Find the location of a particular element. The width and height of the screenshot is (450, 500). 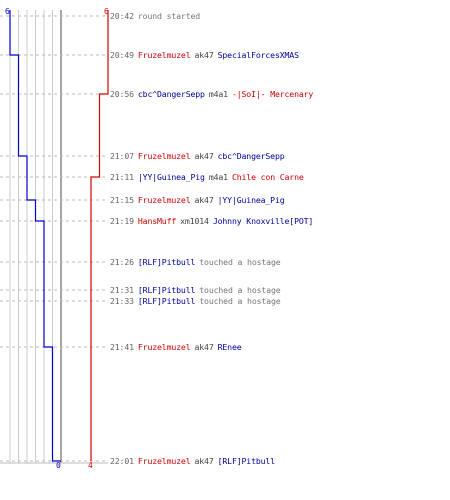

event-row: 21:19 HansMuff xm1014 Johnny Knoxville[POT] is located at coordinates (213, 221).